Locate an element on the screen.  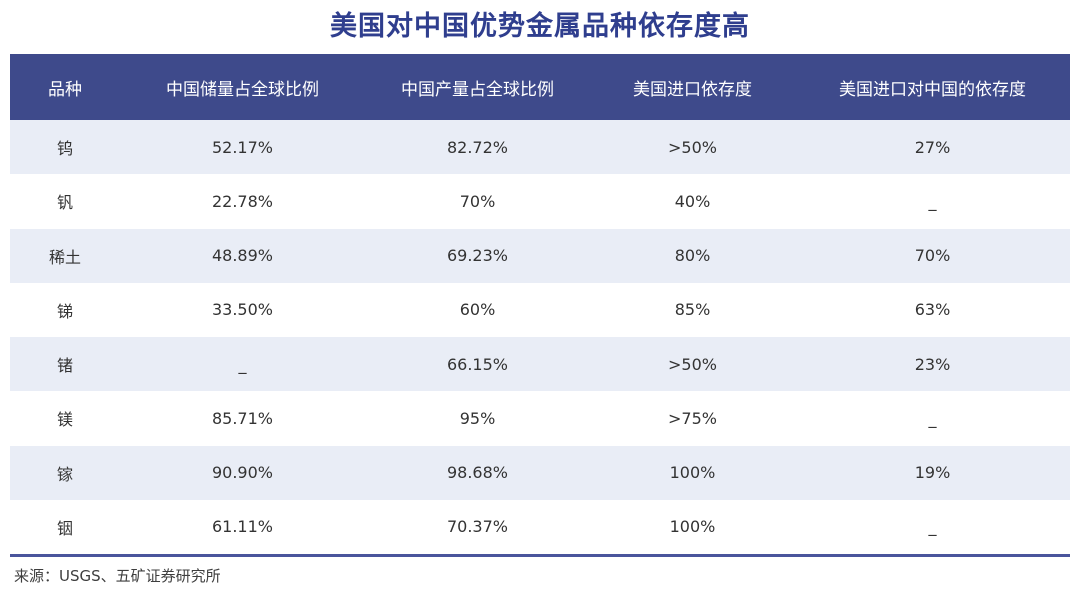
metal-name-cell: 锗 is located at coordinates (64, 366).